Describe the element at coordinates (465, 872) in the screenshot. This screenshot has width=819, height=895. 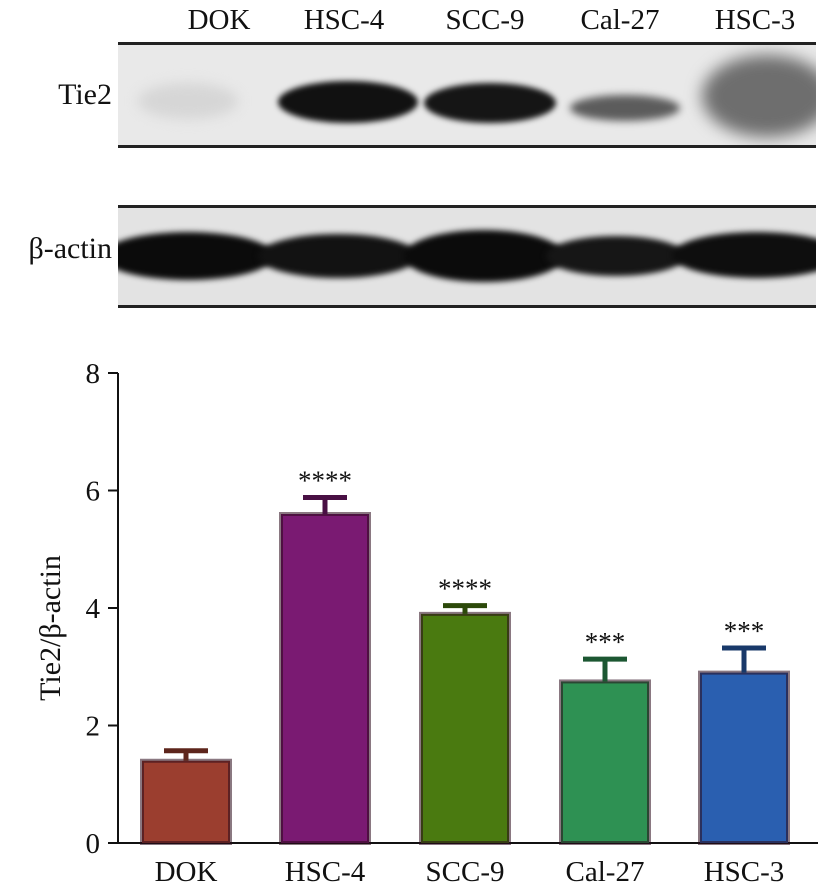
I see `x-tick-label: SCC-9` at that location.